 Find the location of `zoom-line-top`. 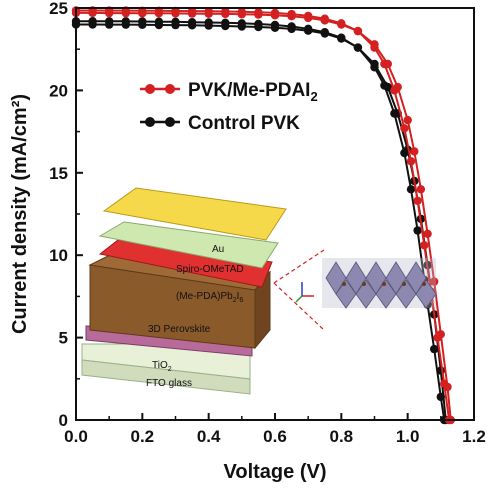

zoom-line-top is located at coordinates (299, 266).